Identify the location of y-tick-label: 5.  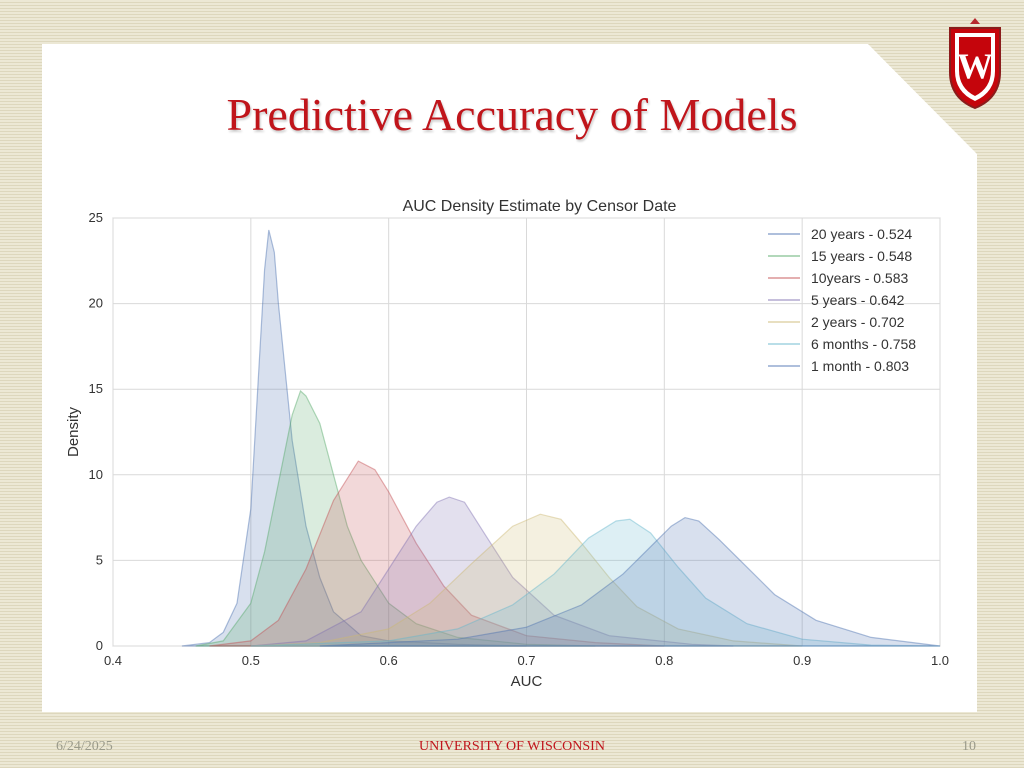
(99, 559).